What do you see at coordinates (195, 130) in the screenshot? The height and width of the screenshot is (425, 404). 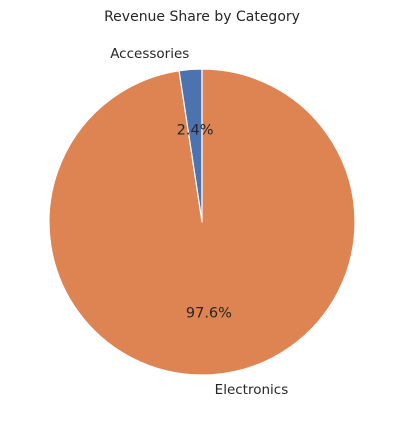 I see `pie-pct-label-accessories: 2.4%` at bounding box center [195, 130].